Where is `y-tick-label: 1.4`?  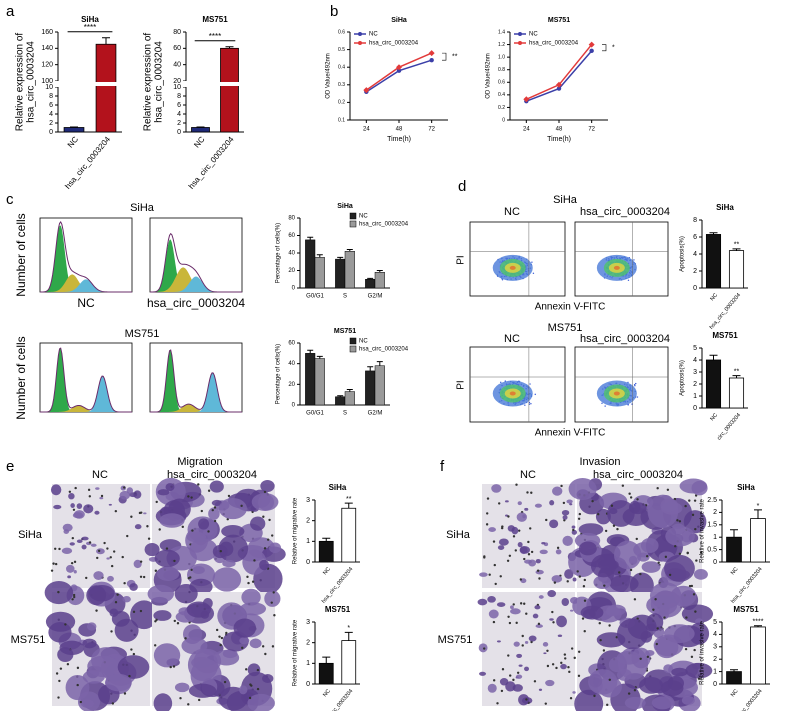 y-tick-label: 1.4 is located at coordinates (501, 32).